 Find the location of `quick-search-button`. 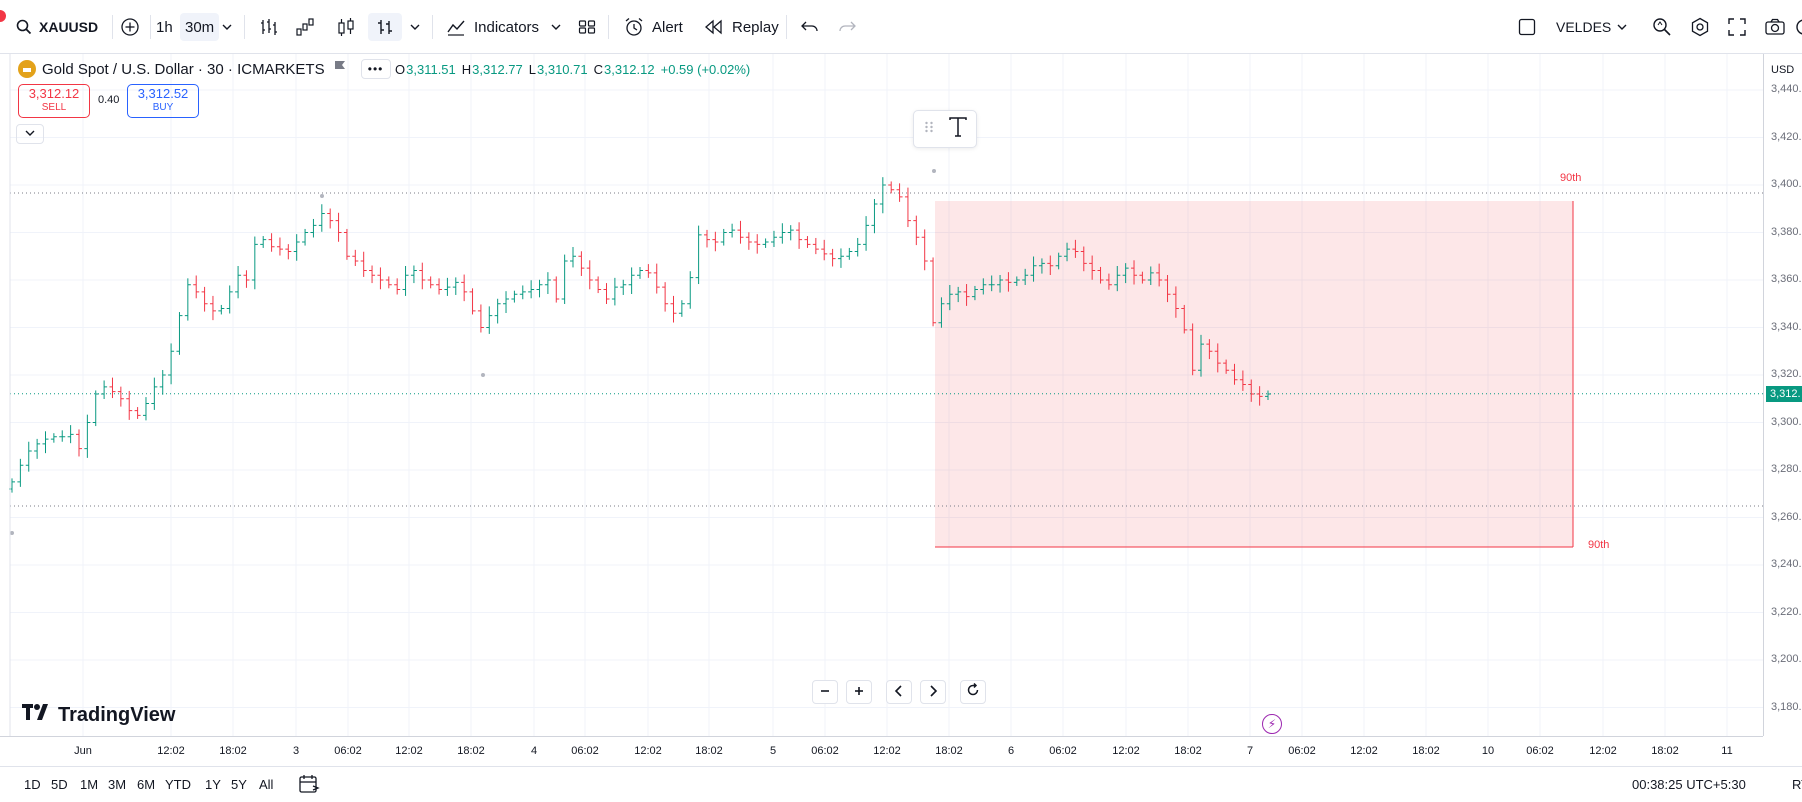

quick-search-button is located at coordinates (1662, 27).